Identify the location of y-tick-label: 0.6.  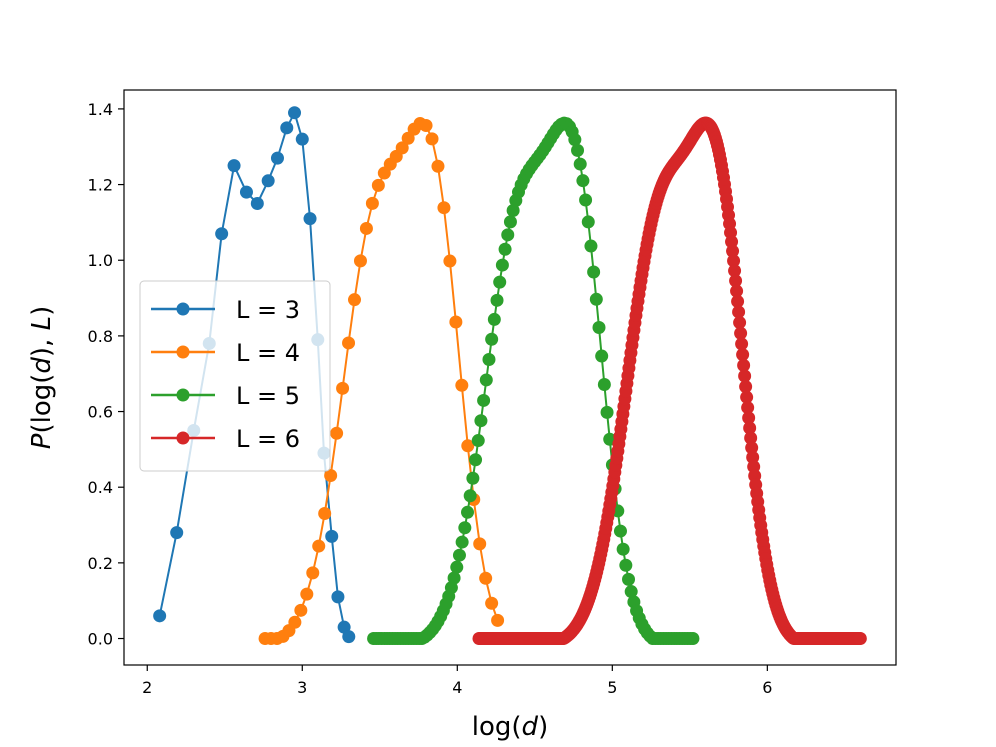
(100, 412).